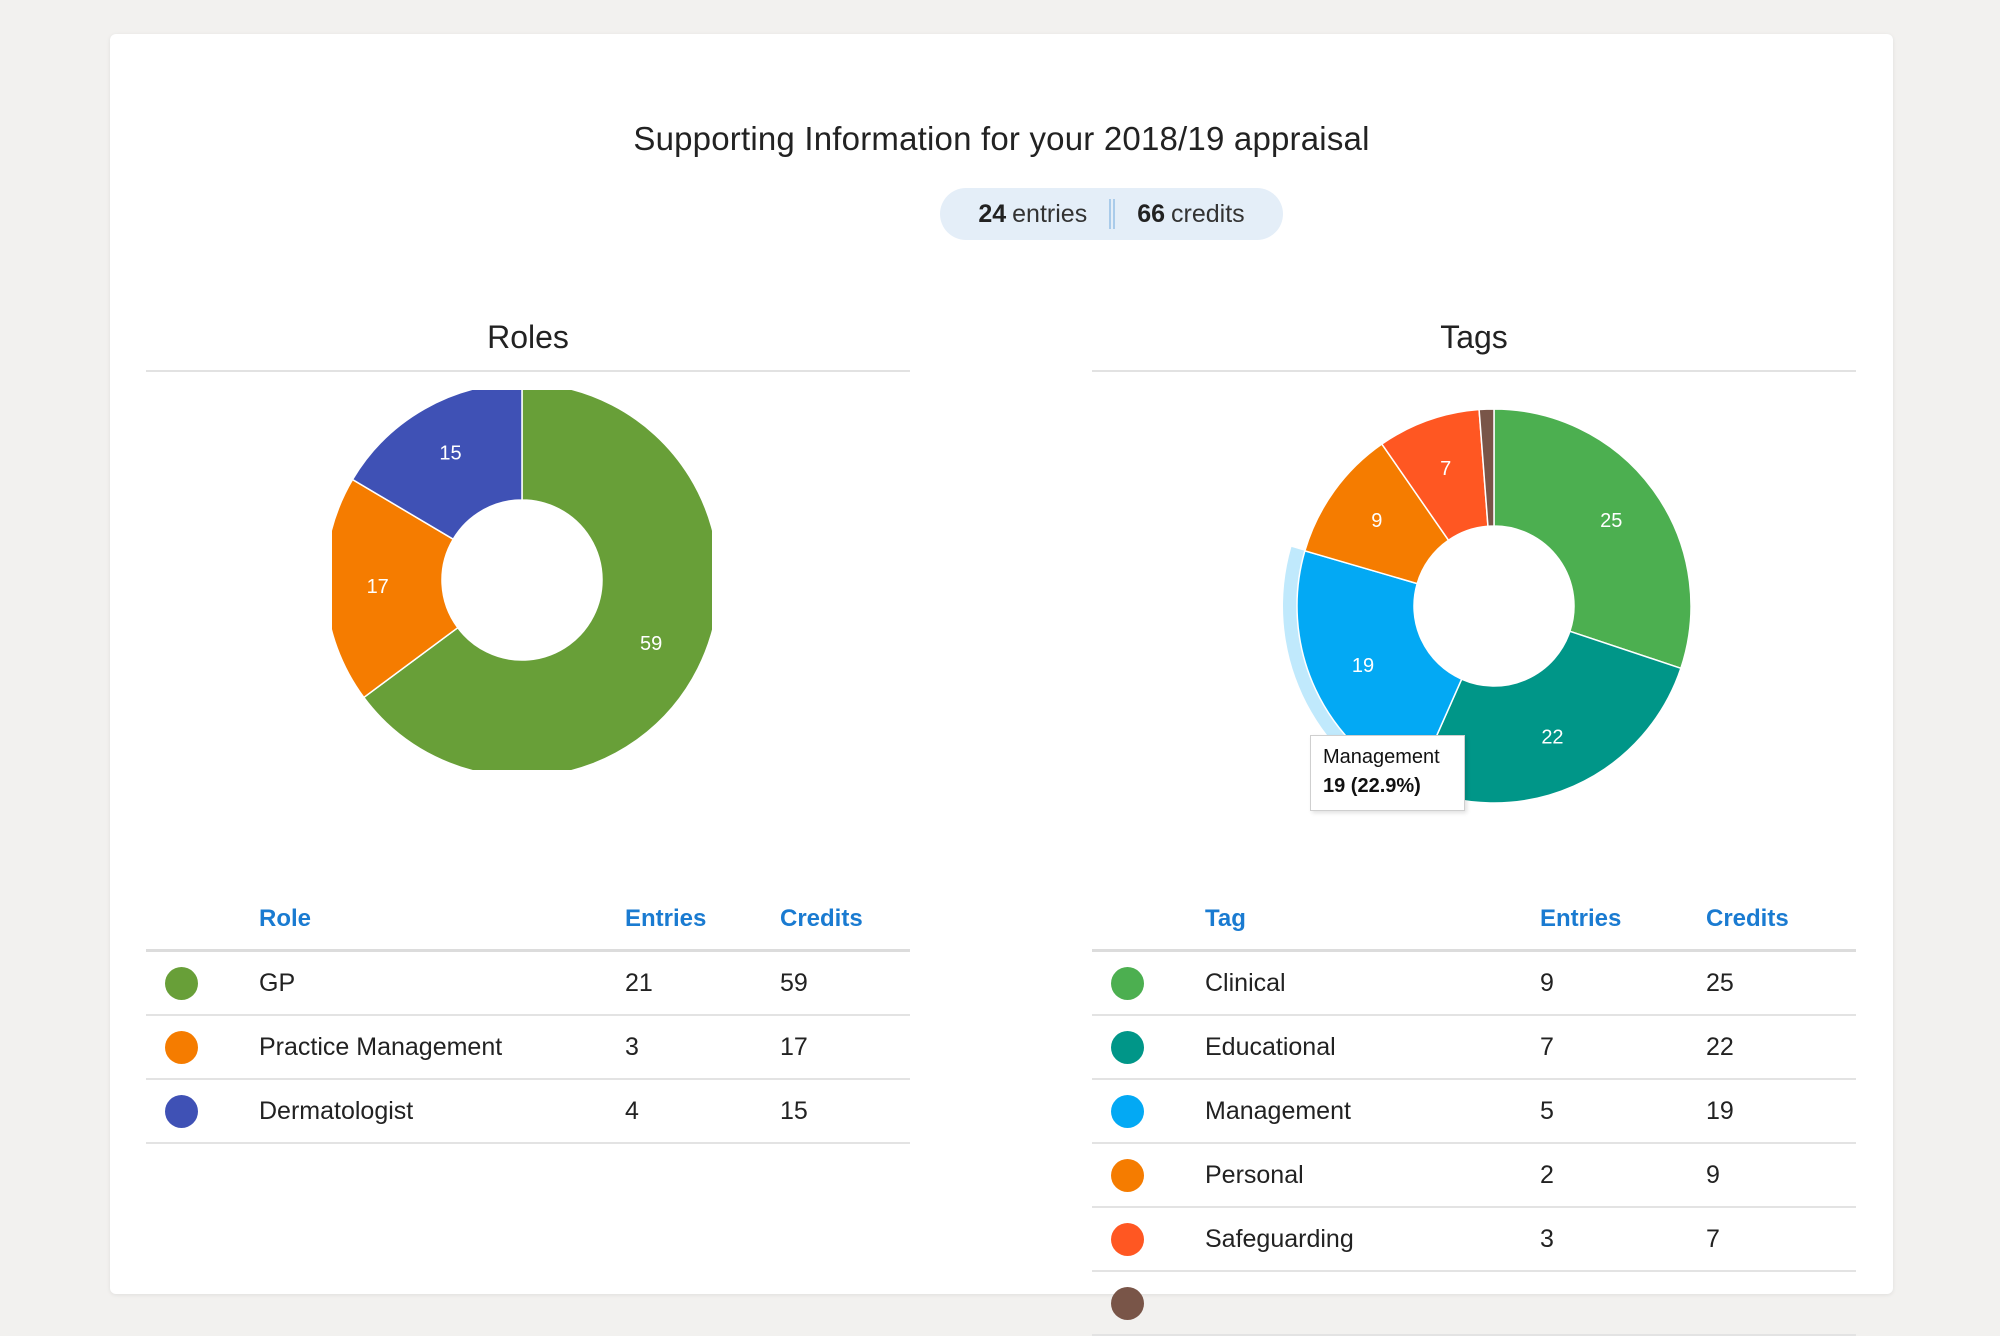 This screenshot has height=1336, width=2000. I want to click on tags-panel: Tags, so click(1474, 345).